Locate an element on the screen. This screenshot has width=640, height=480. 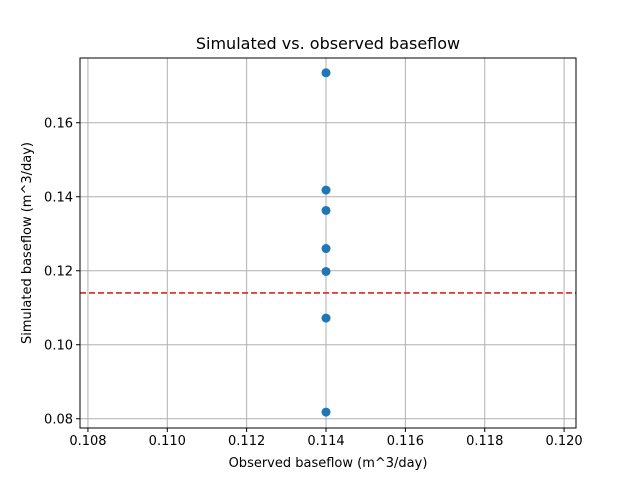
y-tick-label: 0.14 is located at coordinates (58, 197).